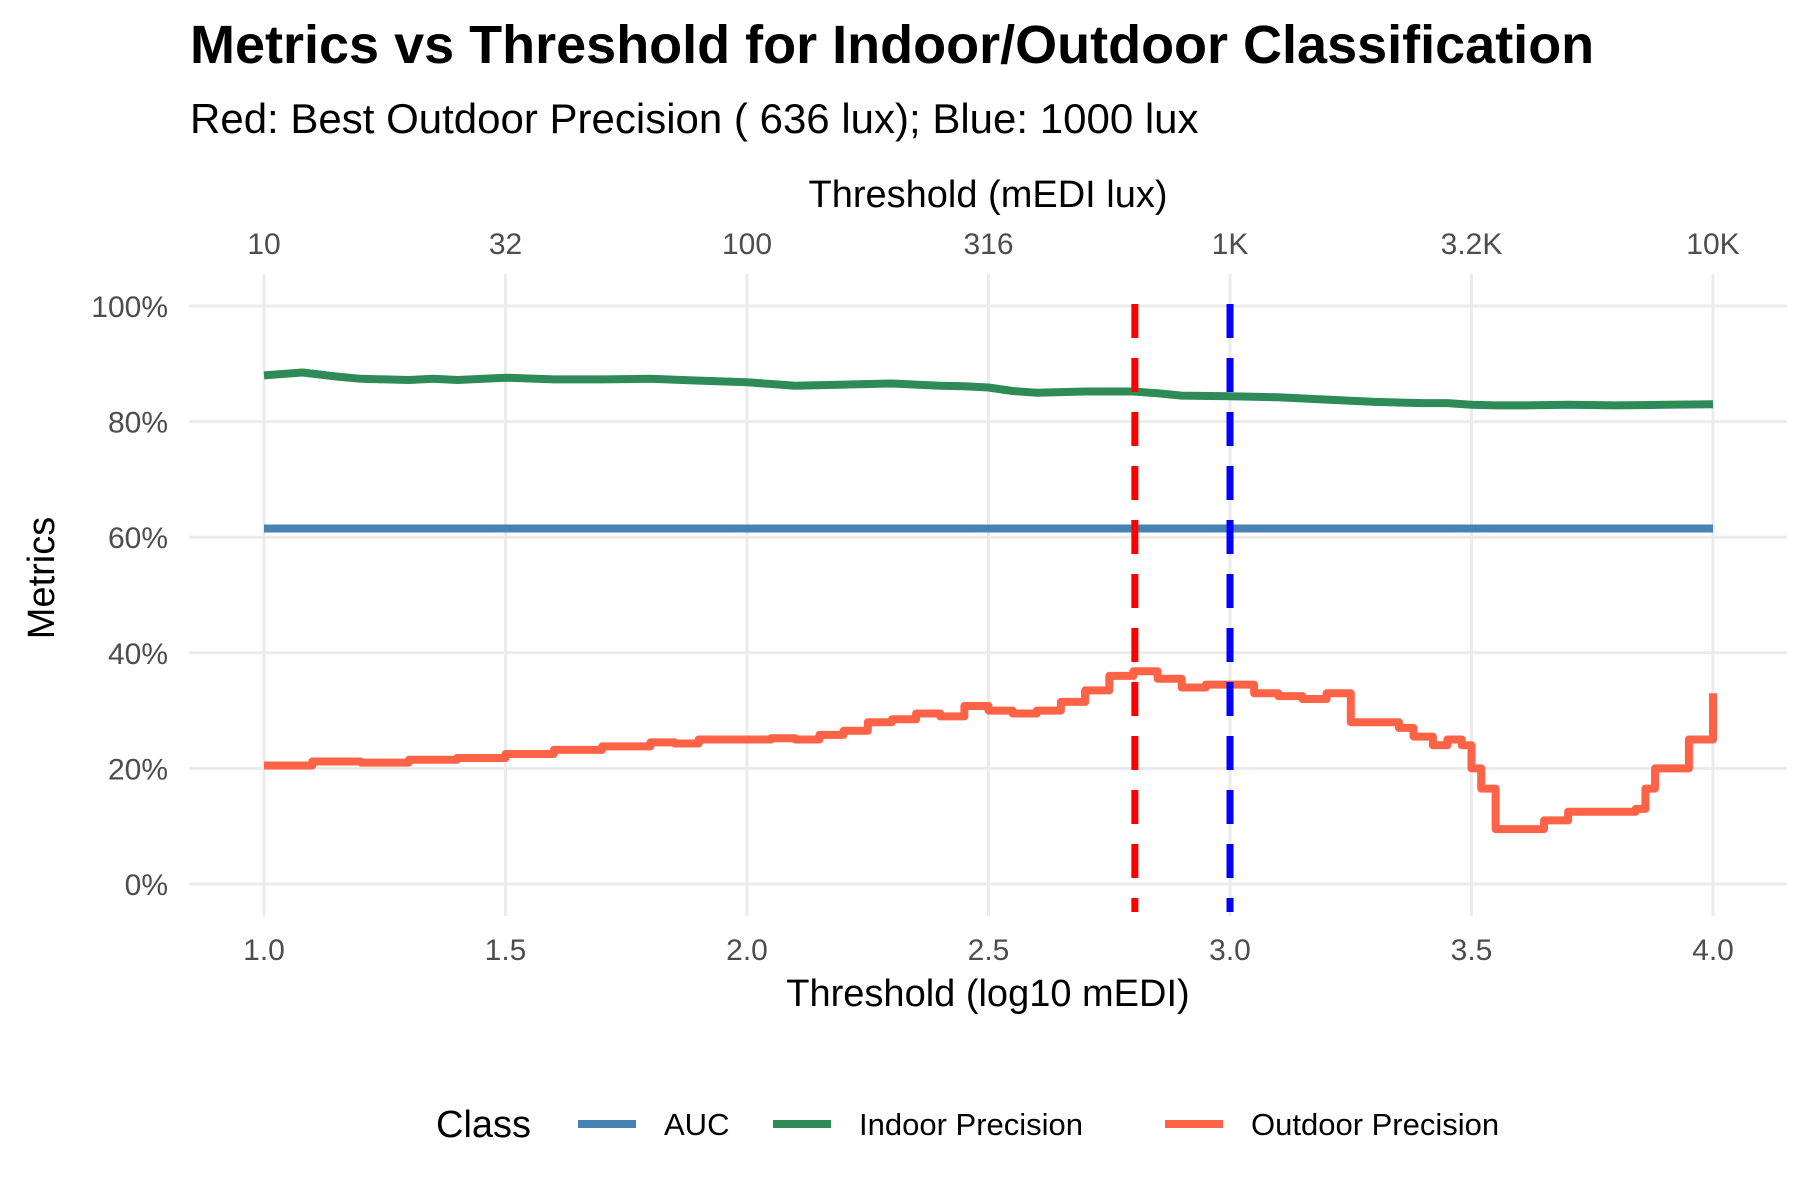  I want to click on top-axis-title: Threshold (mEDI lux), so click(988, 195).